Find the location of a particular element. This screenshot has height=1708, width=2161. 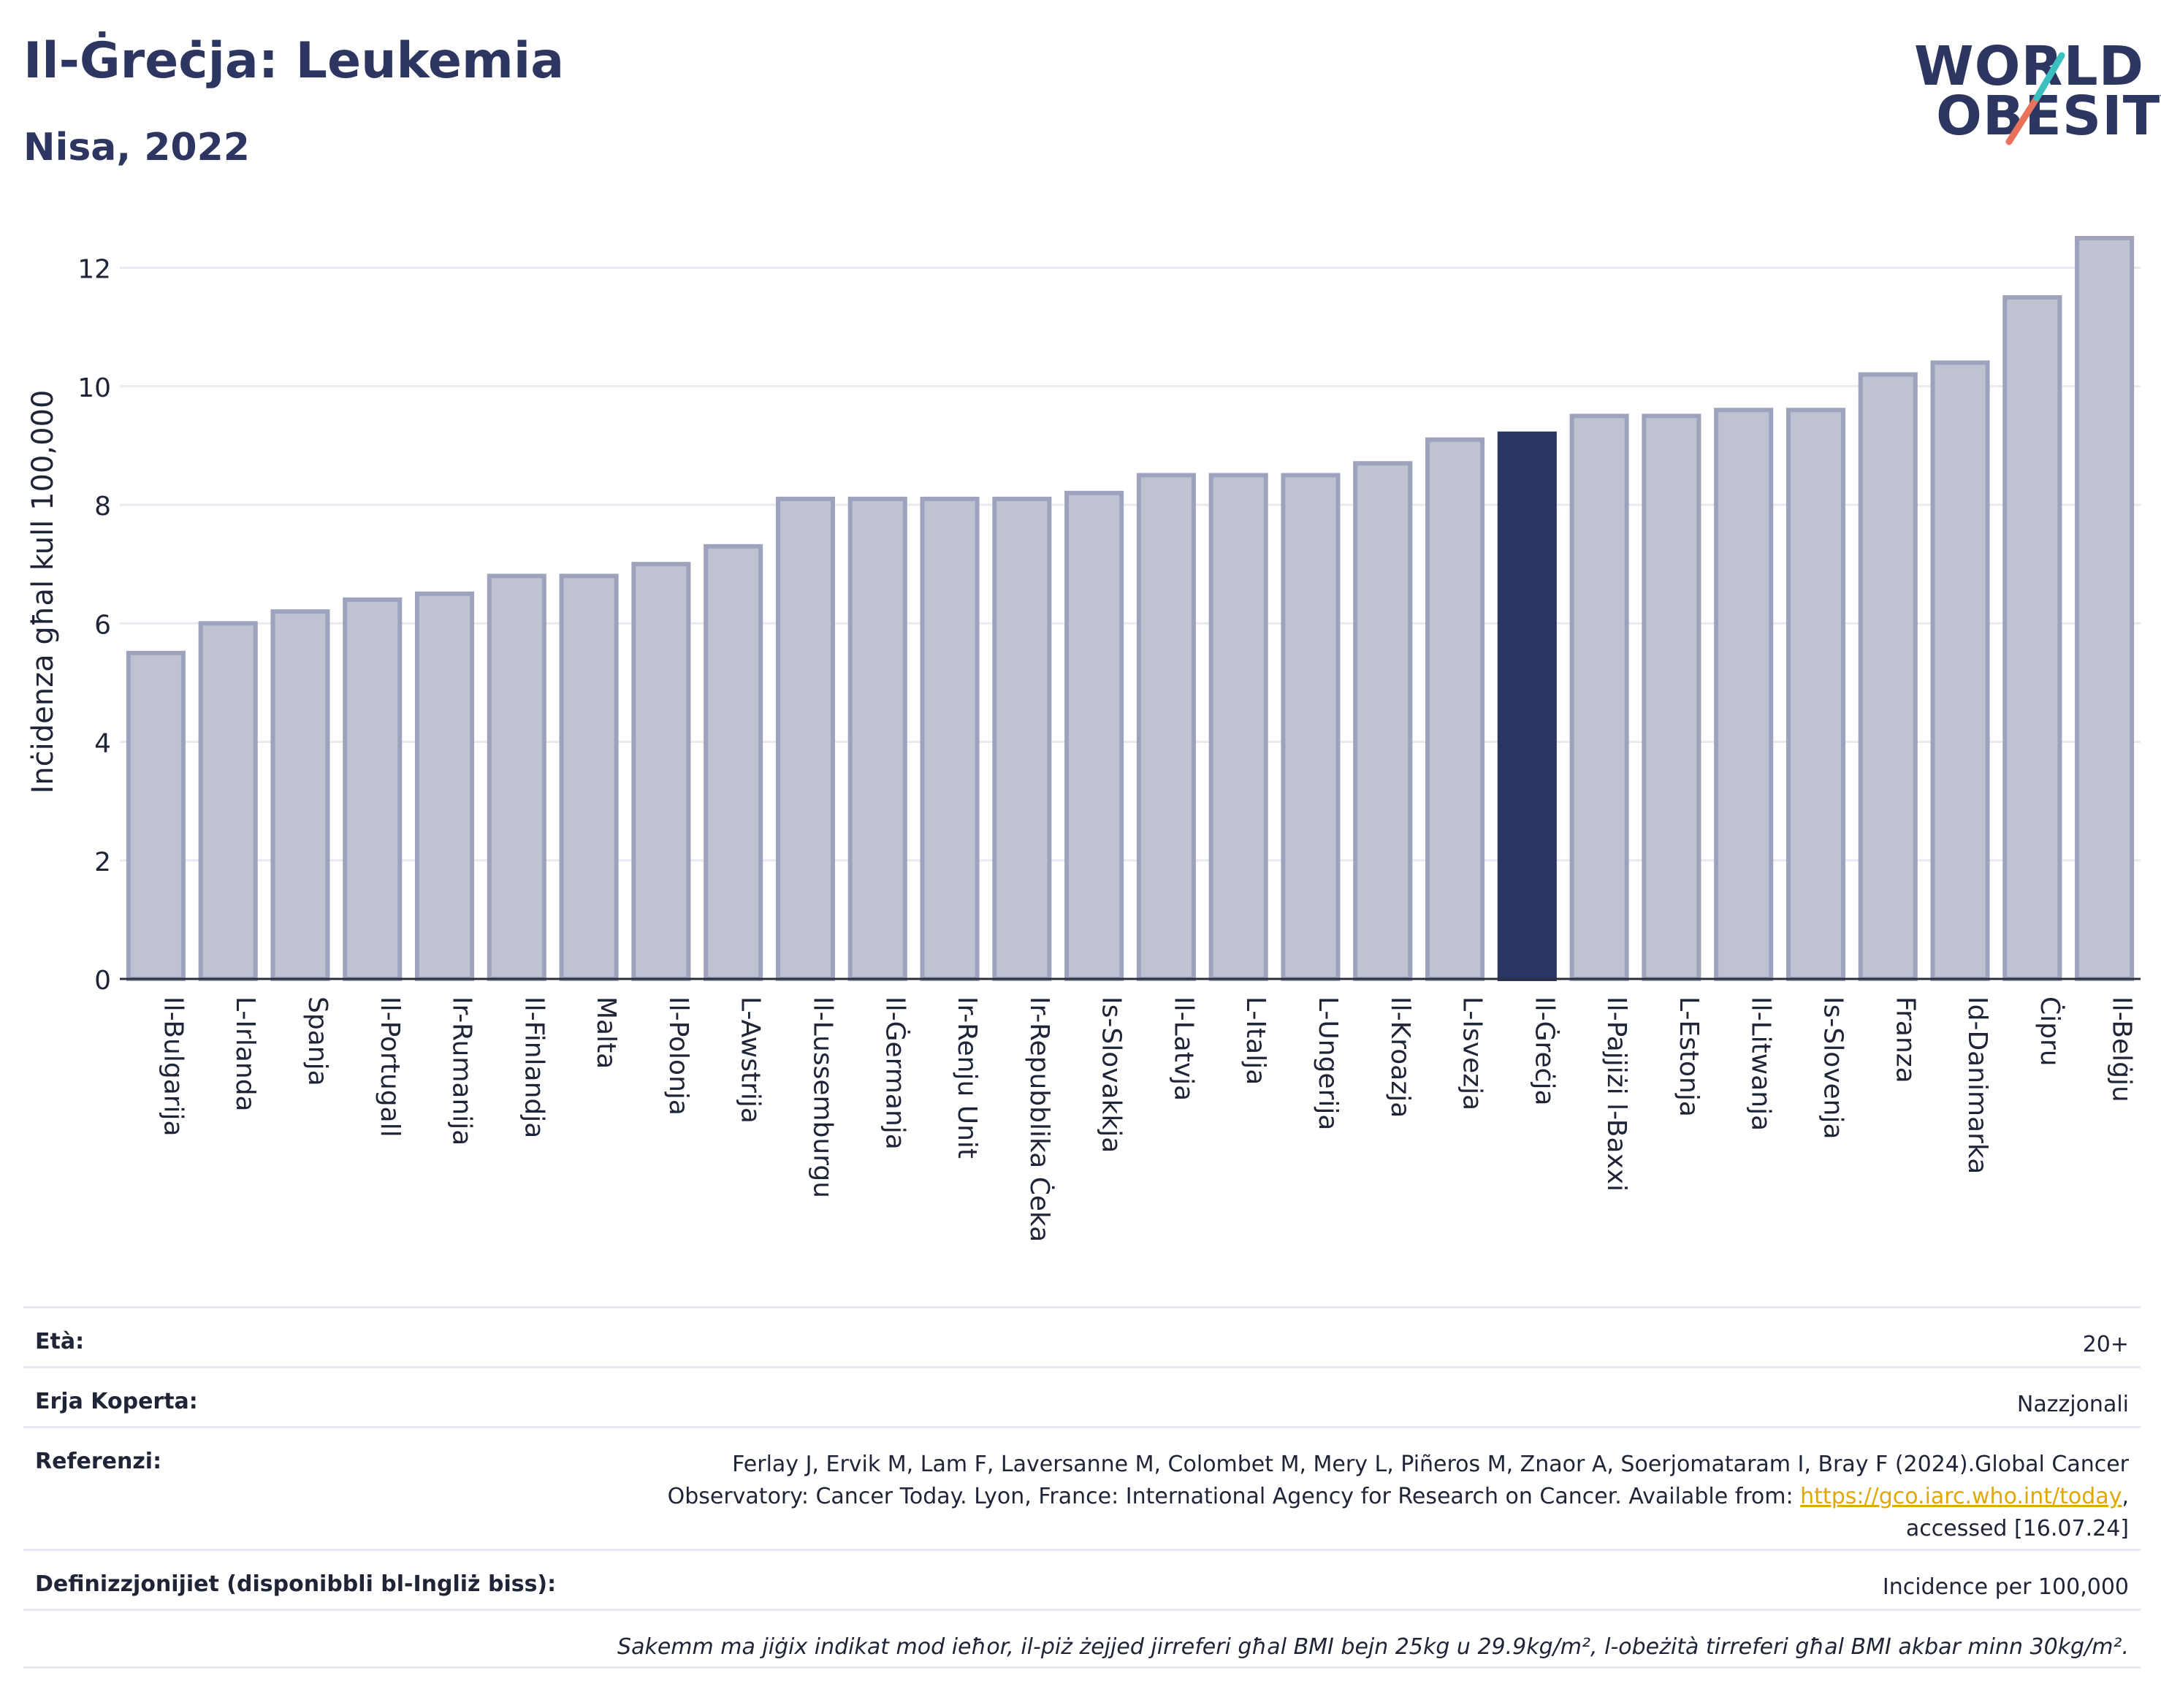

meta-row-area: Erja Koperta: Nazzjonali is located at coordinates (1082, 1396).